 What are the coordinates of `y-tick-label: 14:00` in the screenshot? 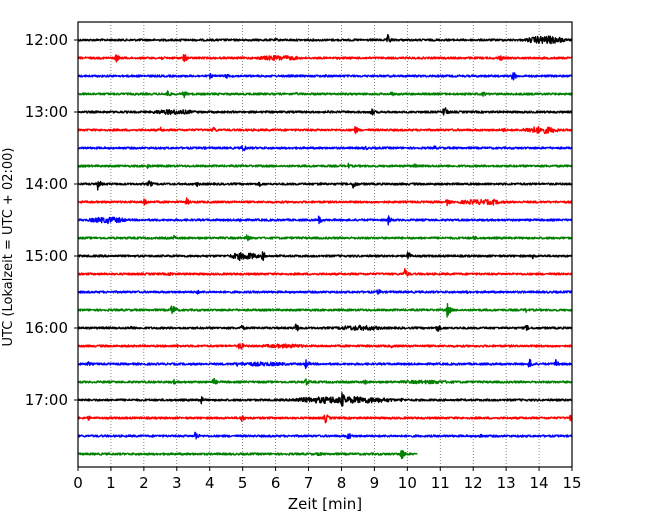 It's located at (46, 184).